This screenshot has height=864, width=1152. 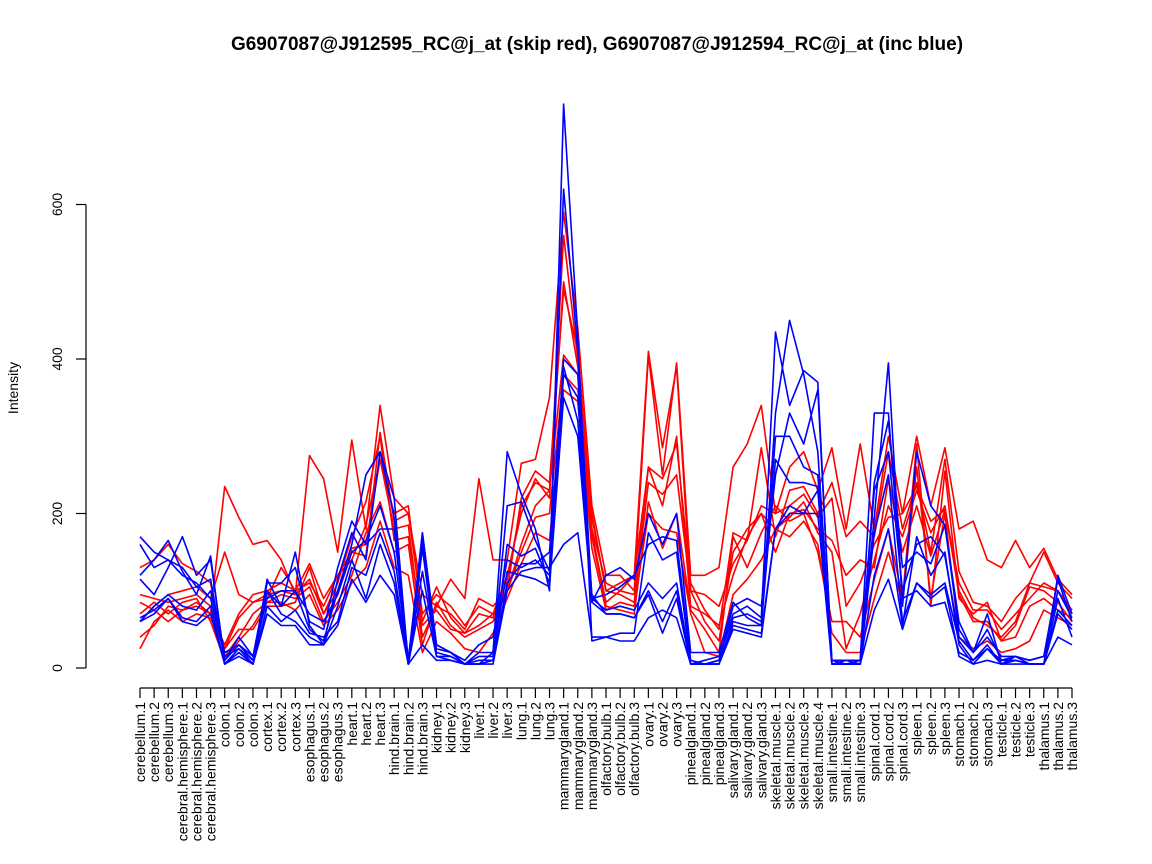 I want to click on x-tick-label: spleen.1, so click(x=917, y=728).